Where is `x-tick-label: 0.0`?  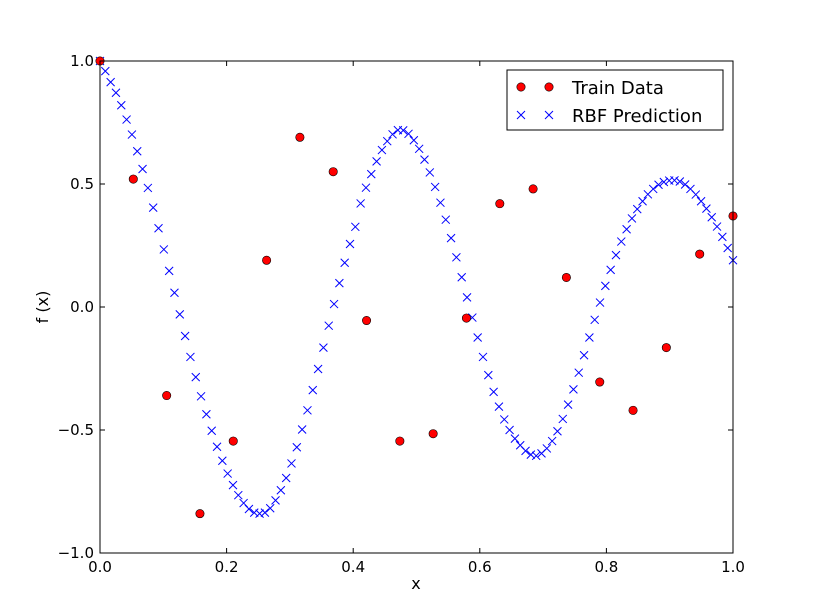
x-tick-label: 0.0 is located at coordinates (100, 567).